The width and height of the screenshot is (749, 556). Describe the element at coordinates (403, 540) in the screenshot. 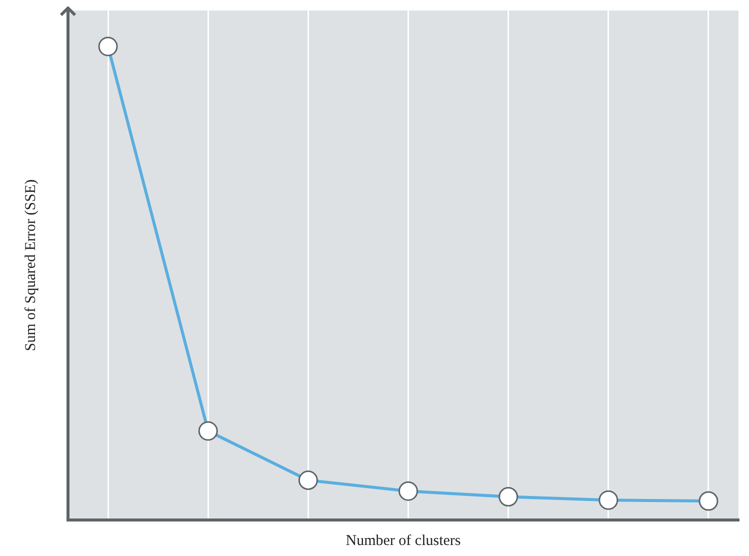

I see `x-axis-title: Number of clusters` at that location.